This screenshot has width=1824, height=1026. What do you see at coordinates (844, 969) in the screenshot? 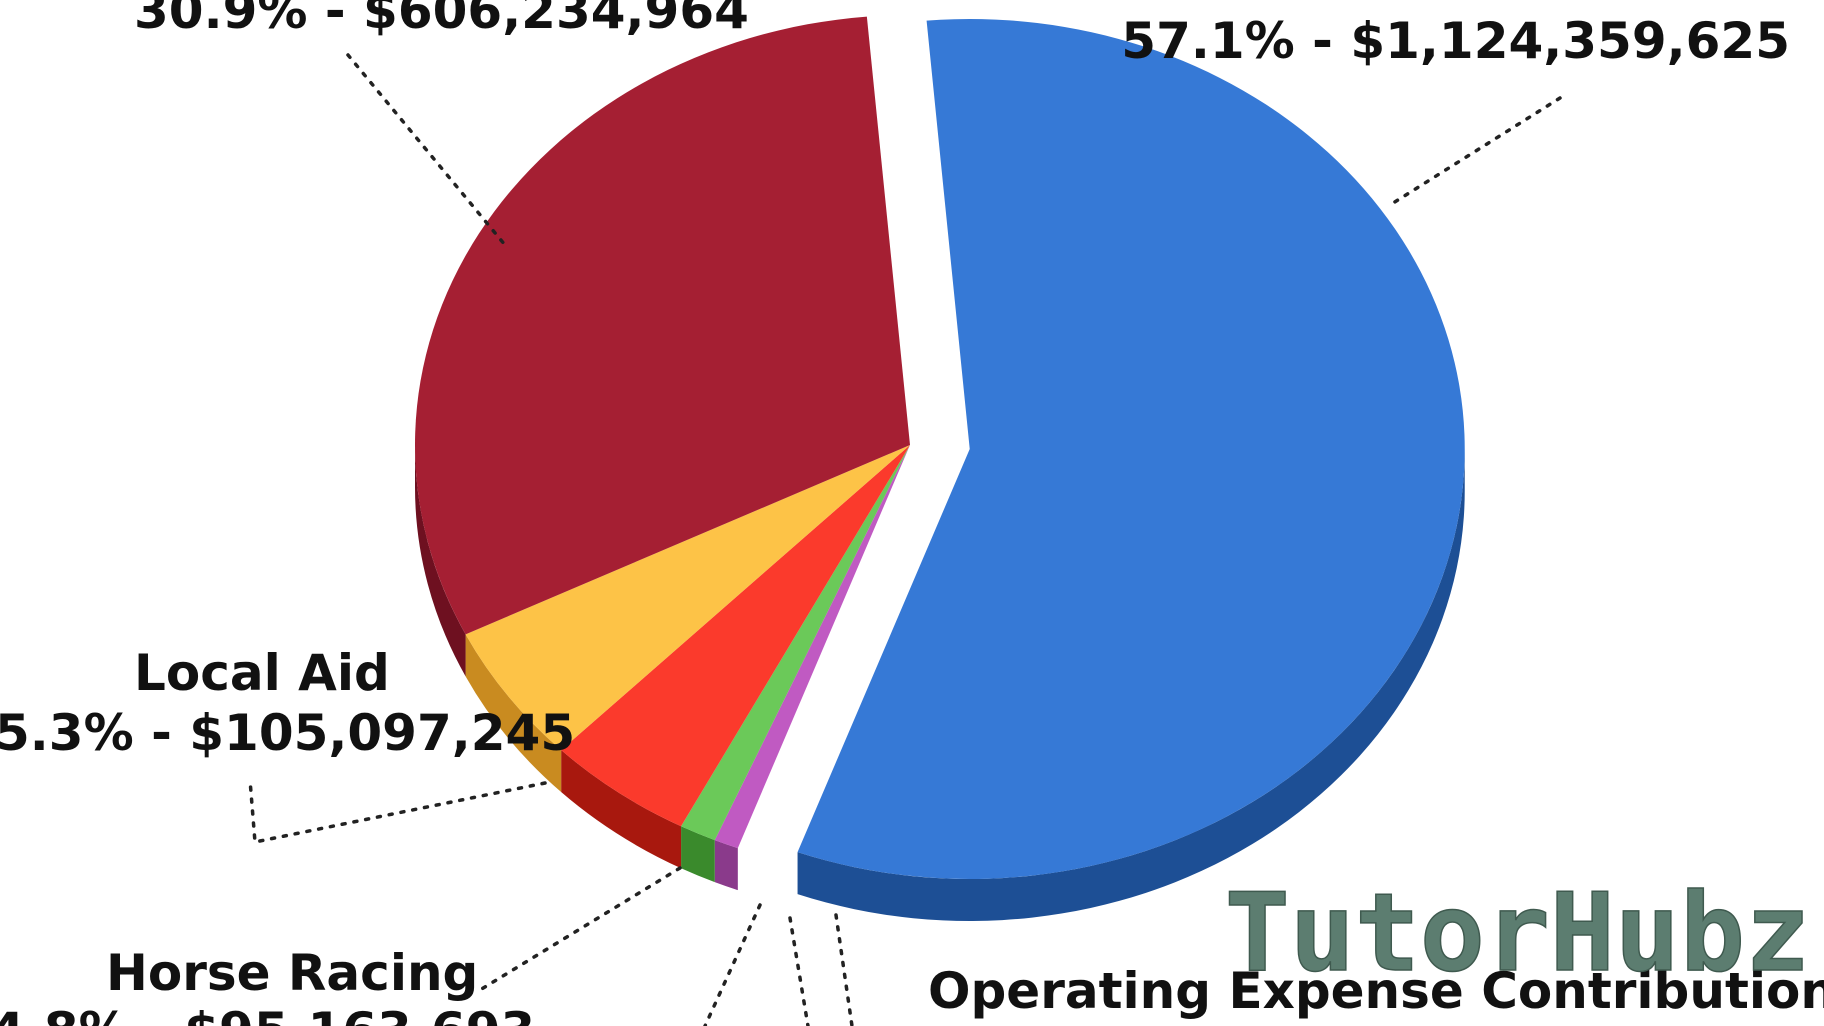
I see `leader-line-purple` at bounding box center [844, 969].